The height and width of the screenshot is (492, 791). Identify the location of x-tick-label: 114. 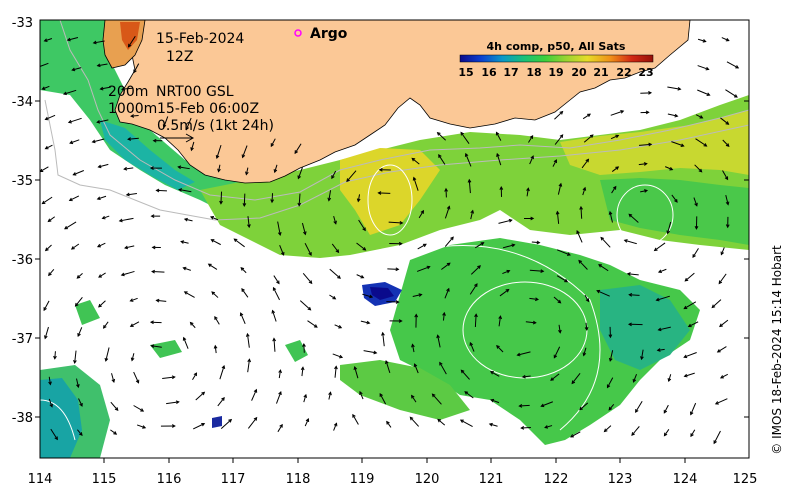
(40, 479).